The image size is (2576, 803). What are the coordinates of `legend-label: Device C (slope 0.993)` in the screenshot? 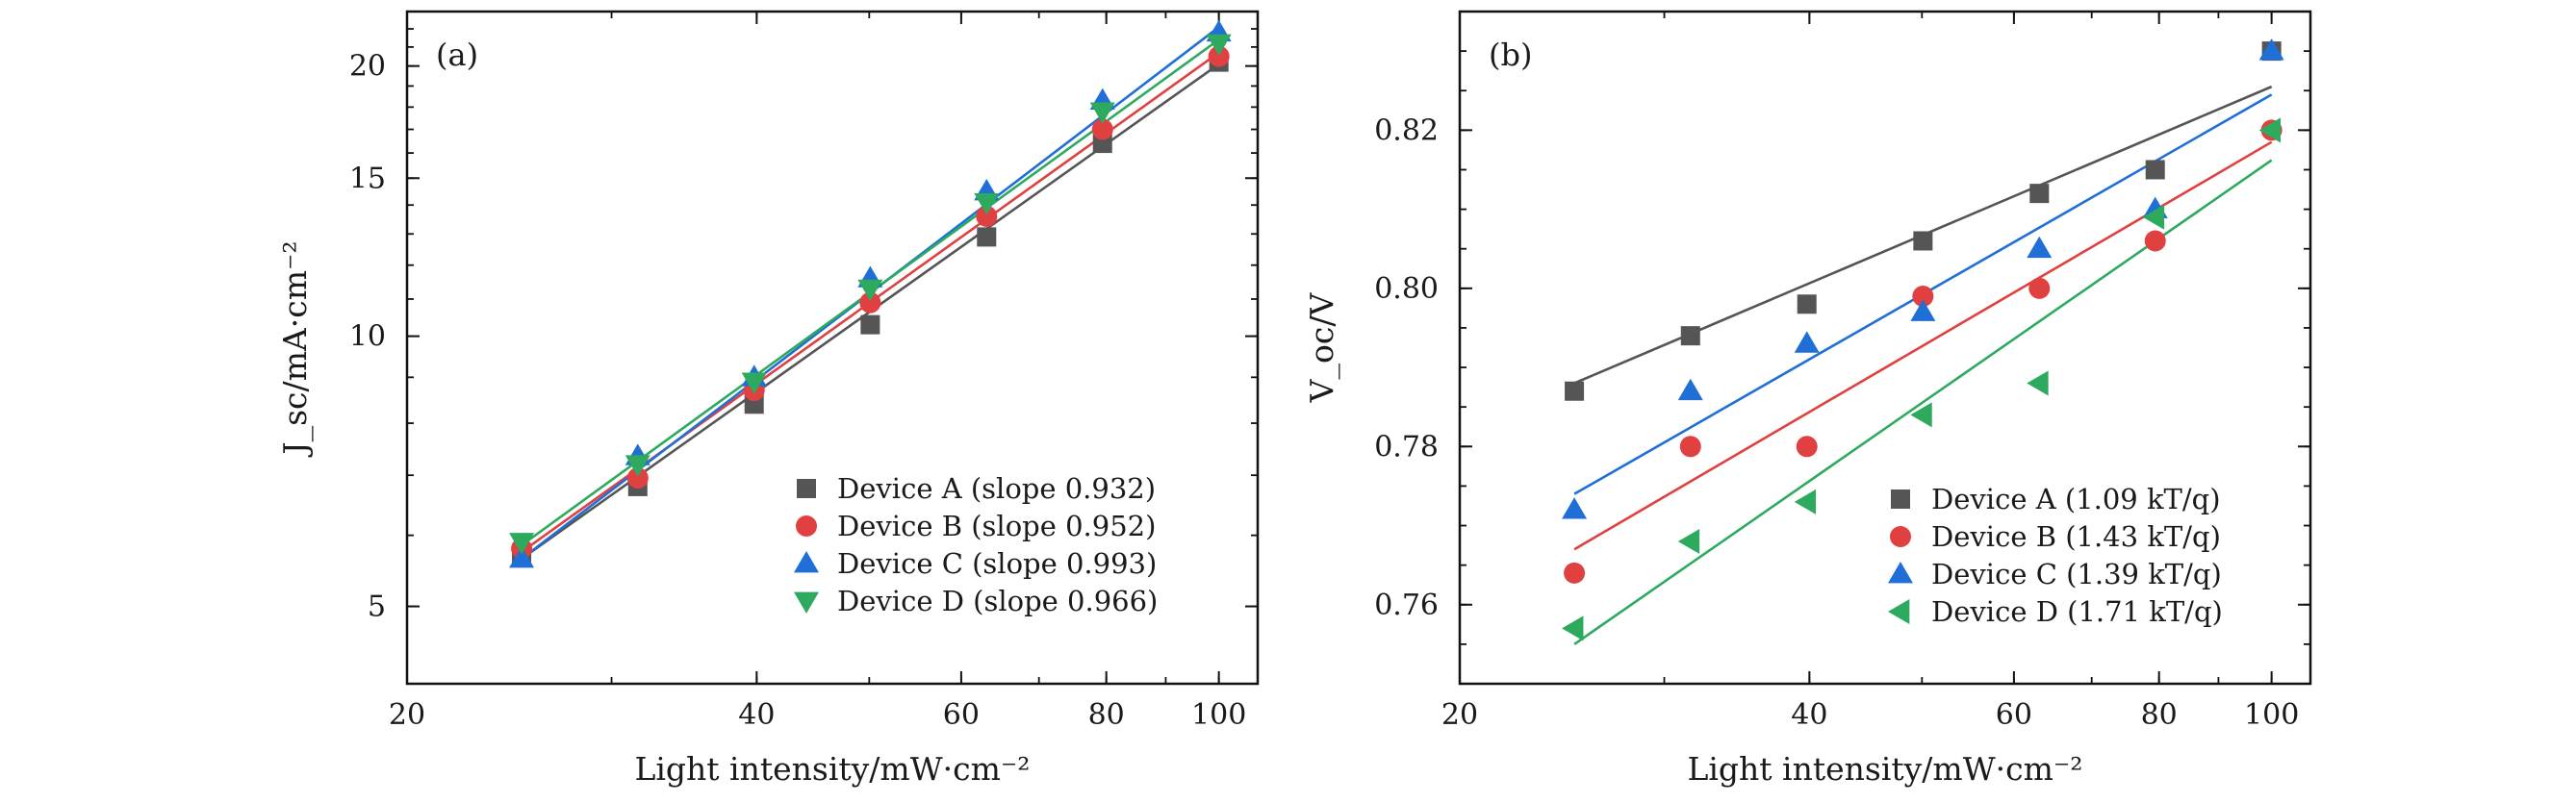 It's located at (997, 563).